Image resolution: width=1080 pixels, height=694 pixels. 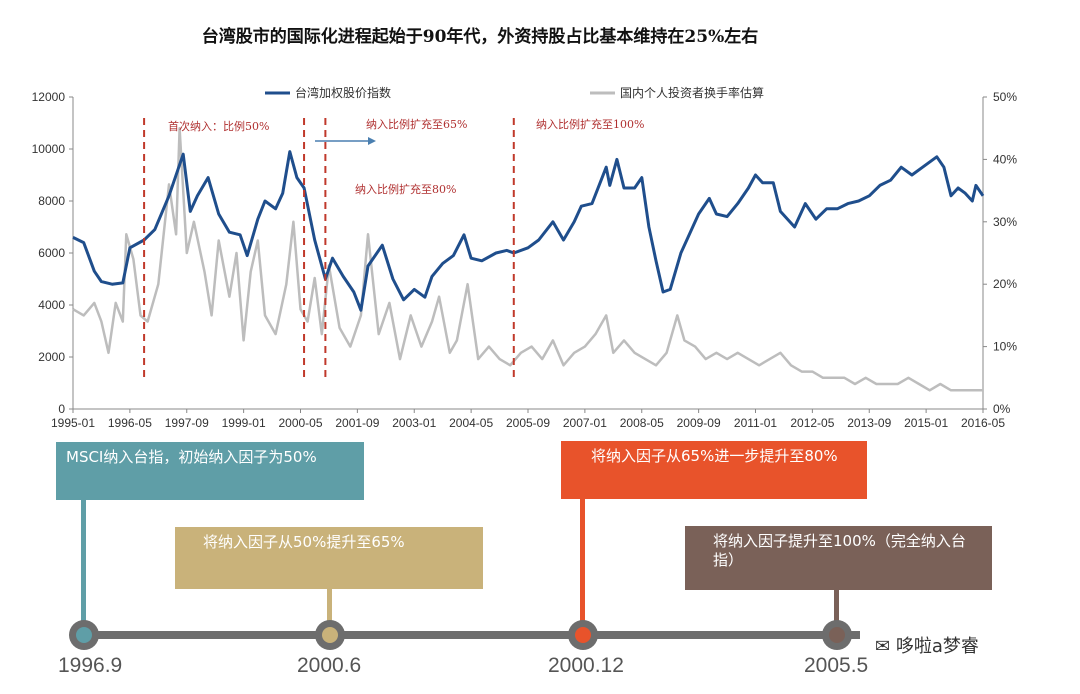 What do you see at coordinates (869, 423) in the screenshot?
I see `x-tick-label: 2013-09` at bounding box center [869, 423].